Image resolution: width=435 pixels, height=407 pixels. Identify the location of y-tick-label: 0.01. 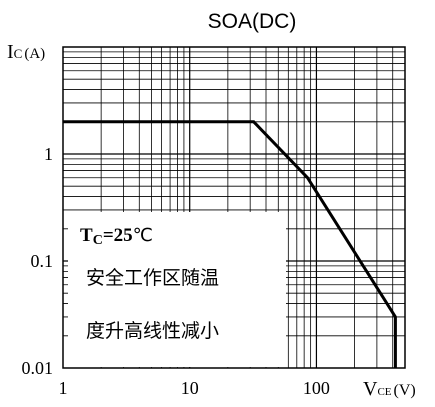
(38, 368).